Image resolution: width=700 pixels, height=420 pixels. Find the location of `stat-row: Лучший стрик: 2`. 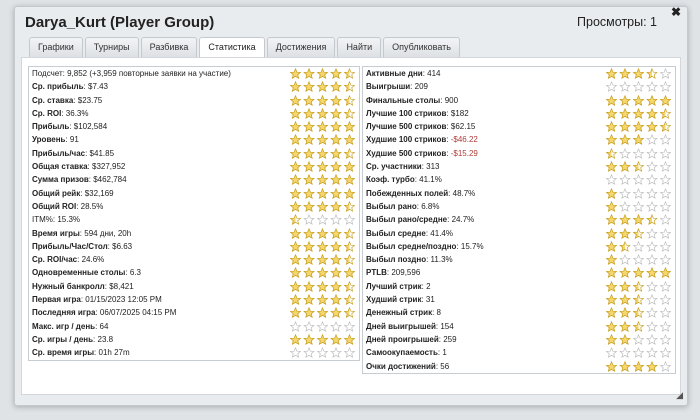

stat-row: Лучший стрик: 2 is located at coordinates (519, 286).